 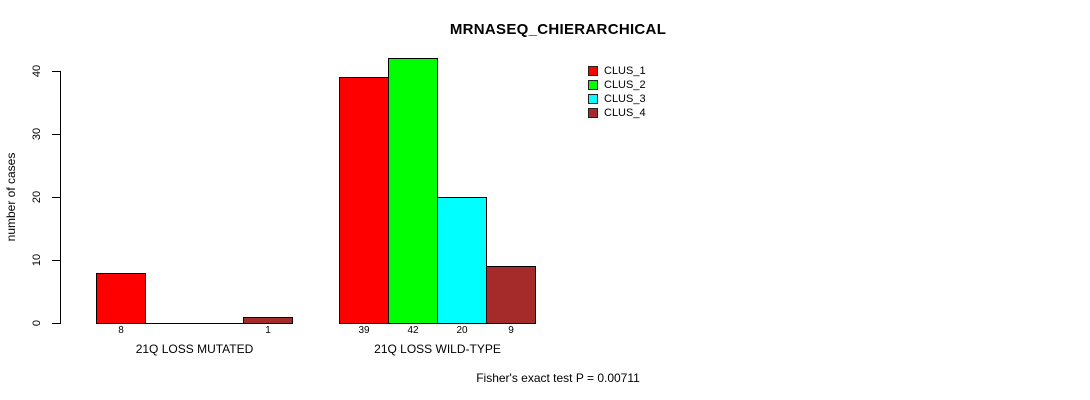 I want to click on bar-clus_1-group2, so click(x=364, y=200).